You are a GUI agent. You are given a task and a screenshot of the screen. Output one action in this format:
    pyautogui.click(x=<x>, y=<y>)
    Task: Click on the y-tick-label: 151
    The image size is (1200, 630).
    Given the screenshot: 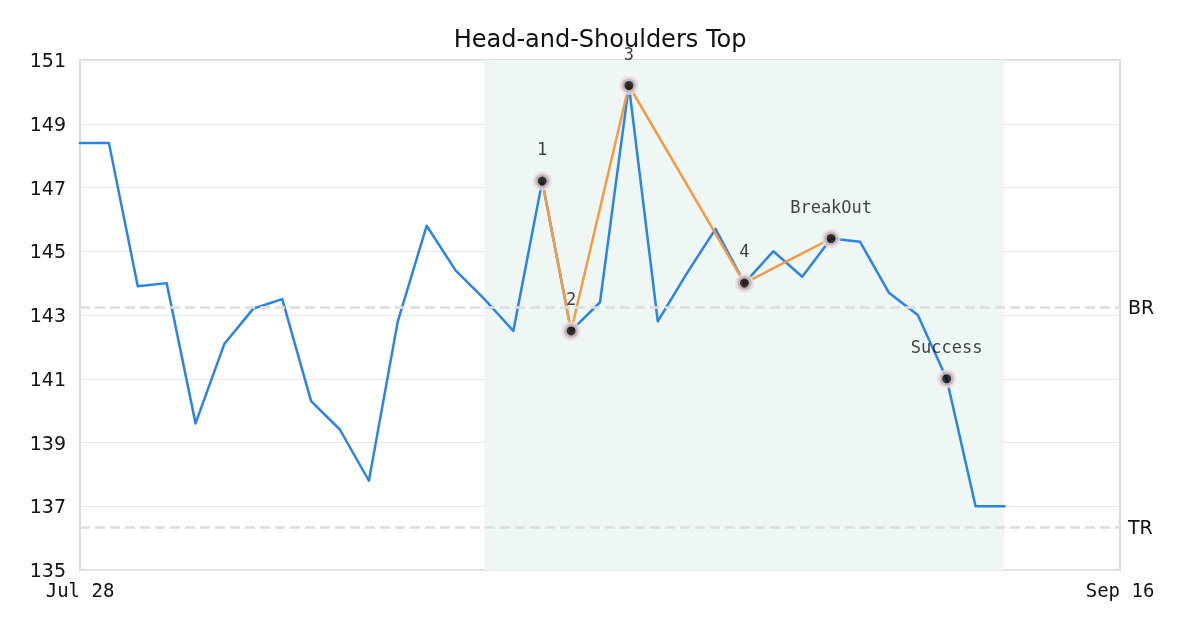 What is the action you would take?
    pyautogui.click(x=47, y=60)
    